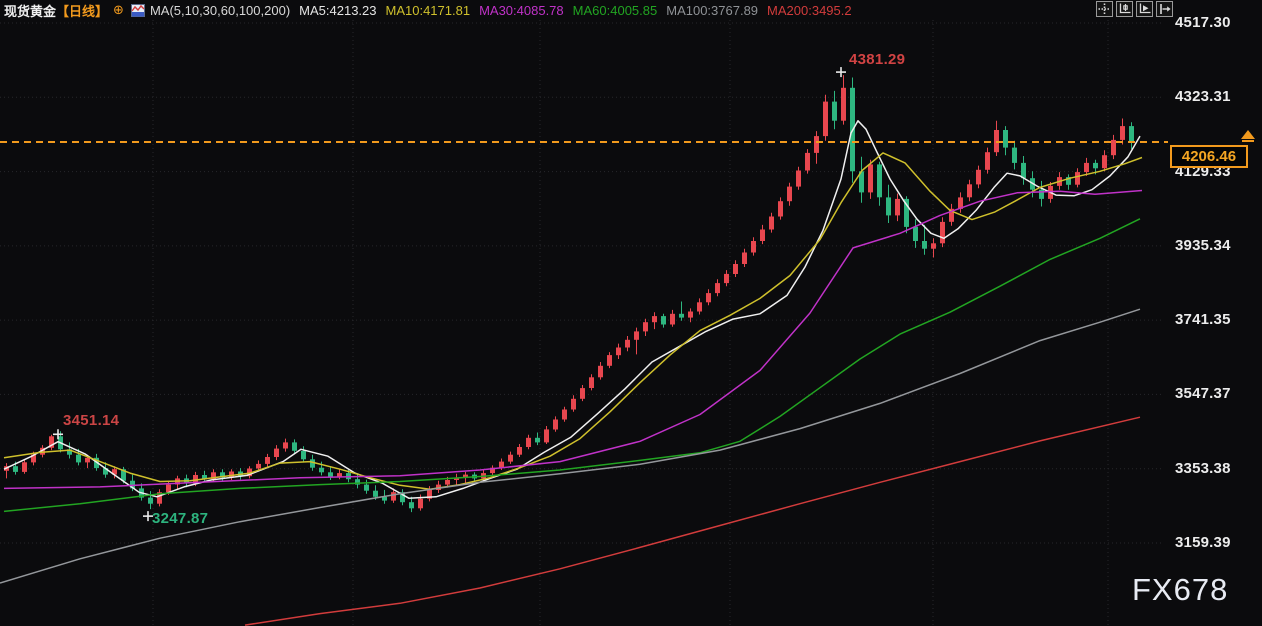  Describe the element at coordinates (1124, 9) in the screenshot. I see `axis-scale-icon` at that location.